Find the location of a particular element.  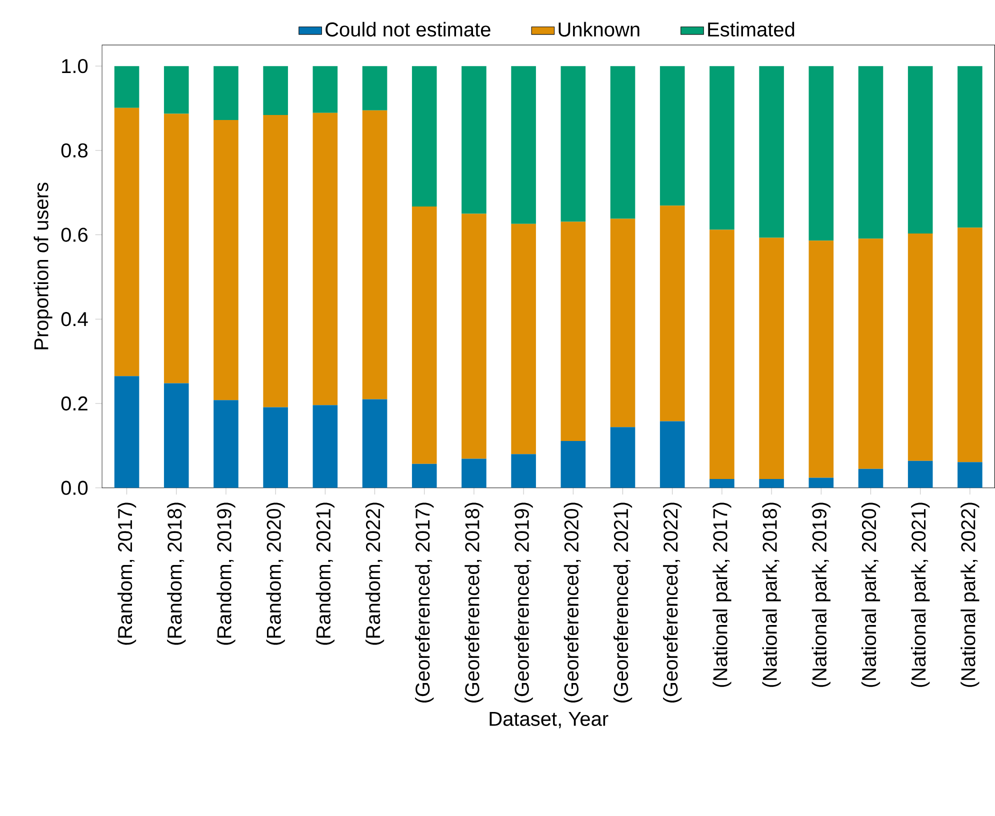

x-tick-label: (National park, 2021) is located at coordinates (920, 595).